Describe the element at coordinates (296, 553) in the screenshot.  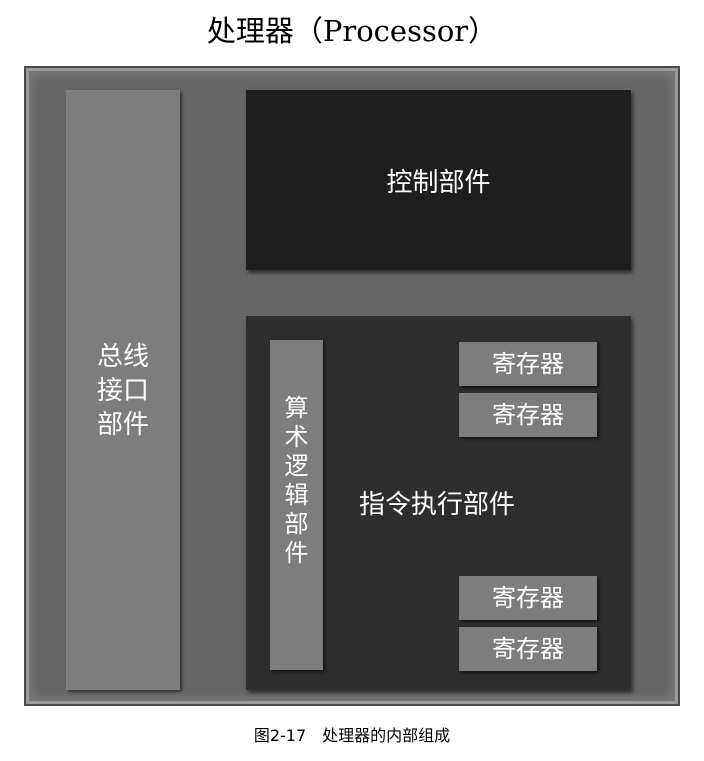
I see `alu-label-char: 件` at that location.